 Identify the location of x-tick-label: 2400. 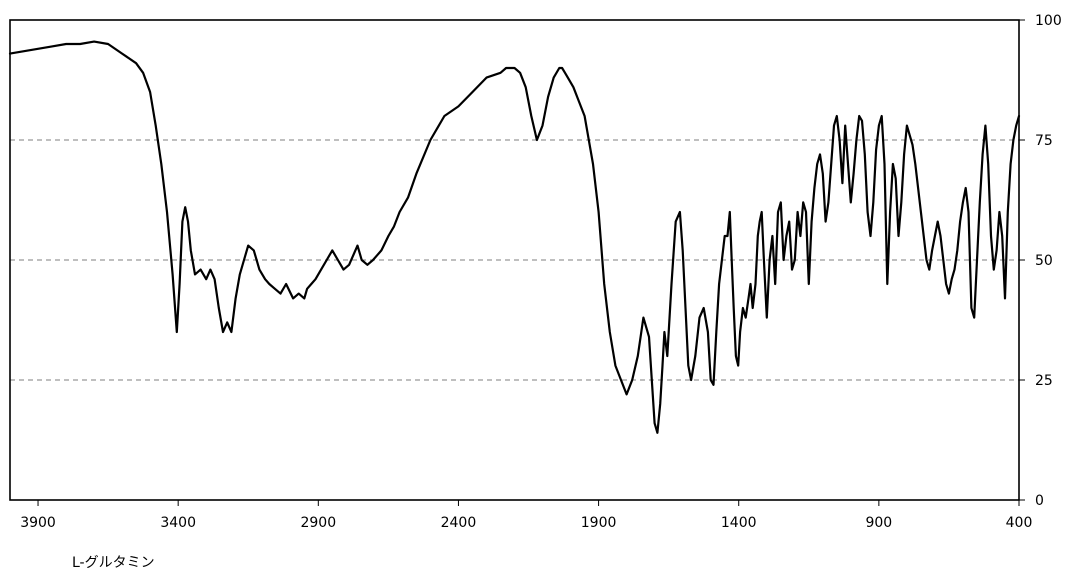
(459, 523).